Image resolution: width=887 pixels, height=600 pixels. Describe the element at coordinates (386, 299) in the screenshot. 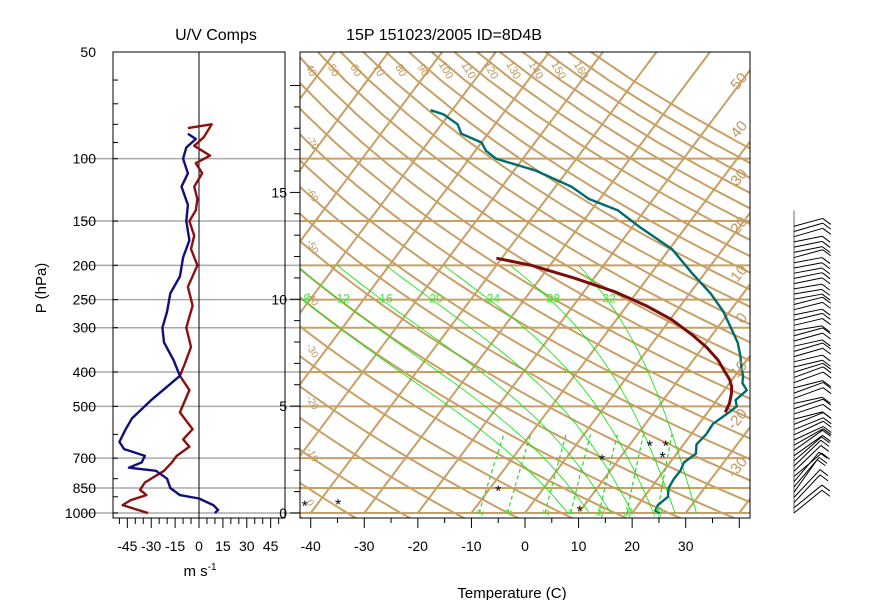

I see `moist-adiabat-label: 16` at that location.